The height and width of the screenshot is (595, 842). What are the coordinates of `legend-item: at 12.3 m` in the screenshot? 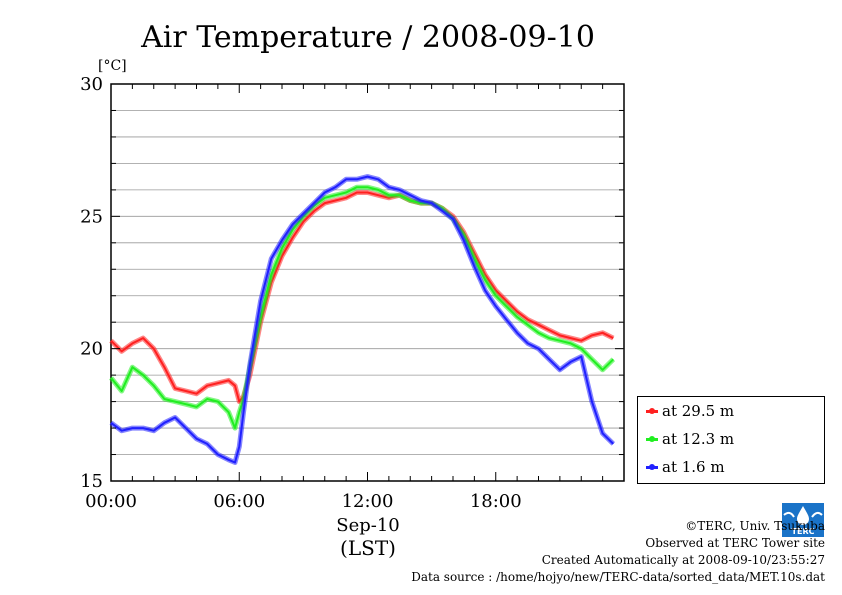 It's located at (690, 439).